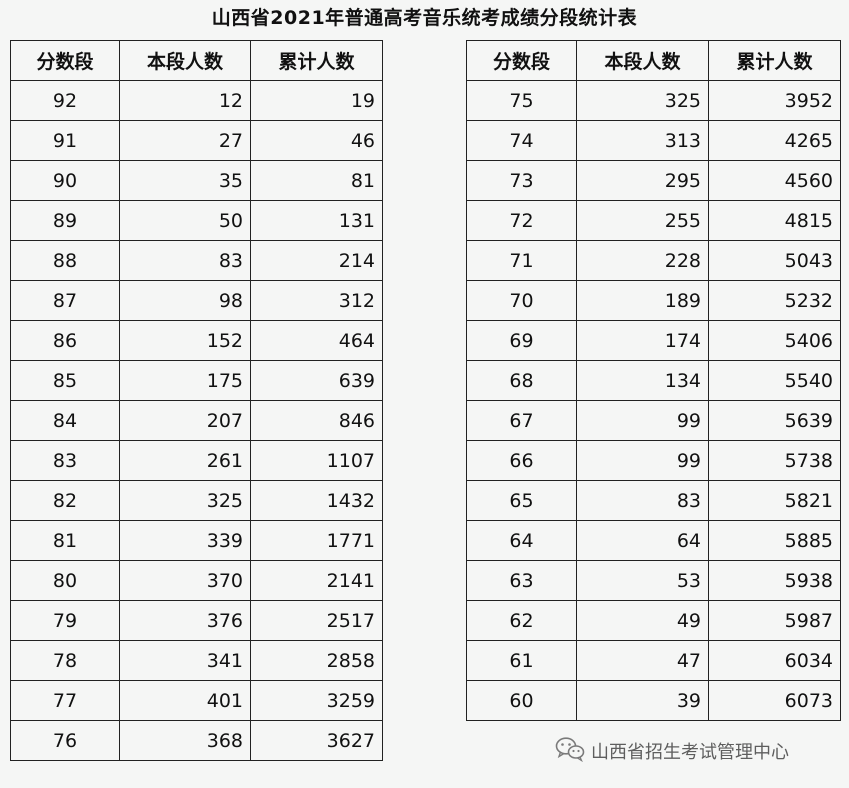  I want to click on cell-cumulative-count: 6073, so click(774, 700).